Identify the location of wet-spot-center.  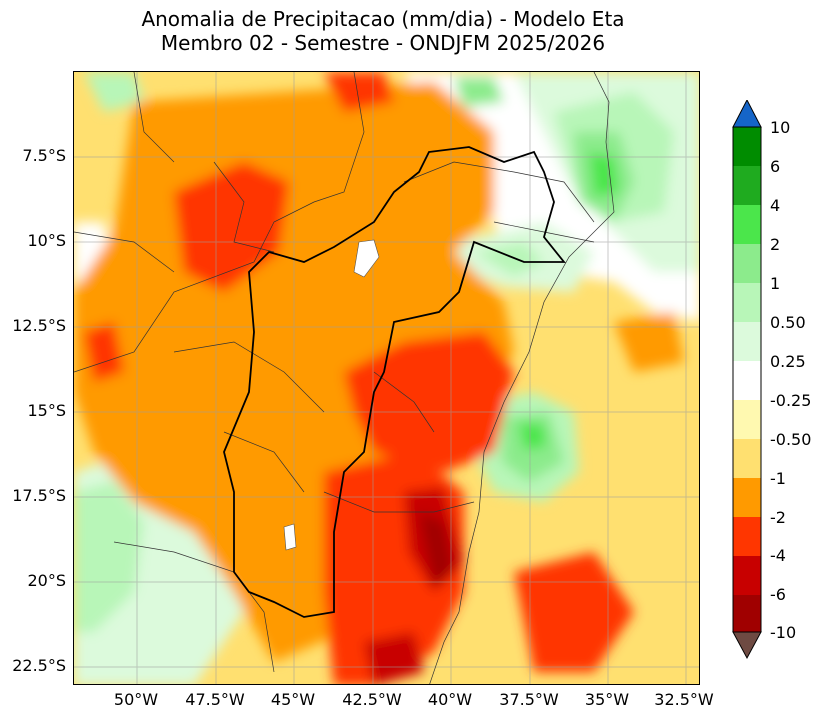
(509, 259).